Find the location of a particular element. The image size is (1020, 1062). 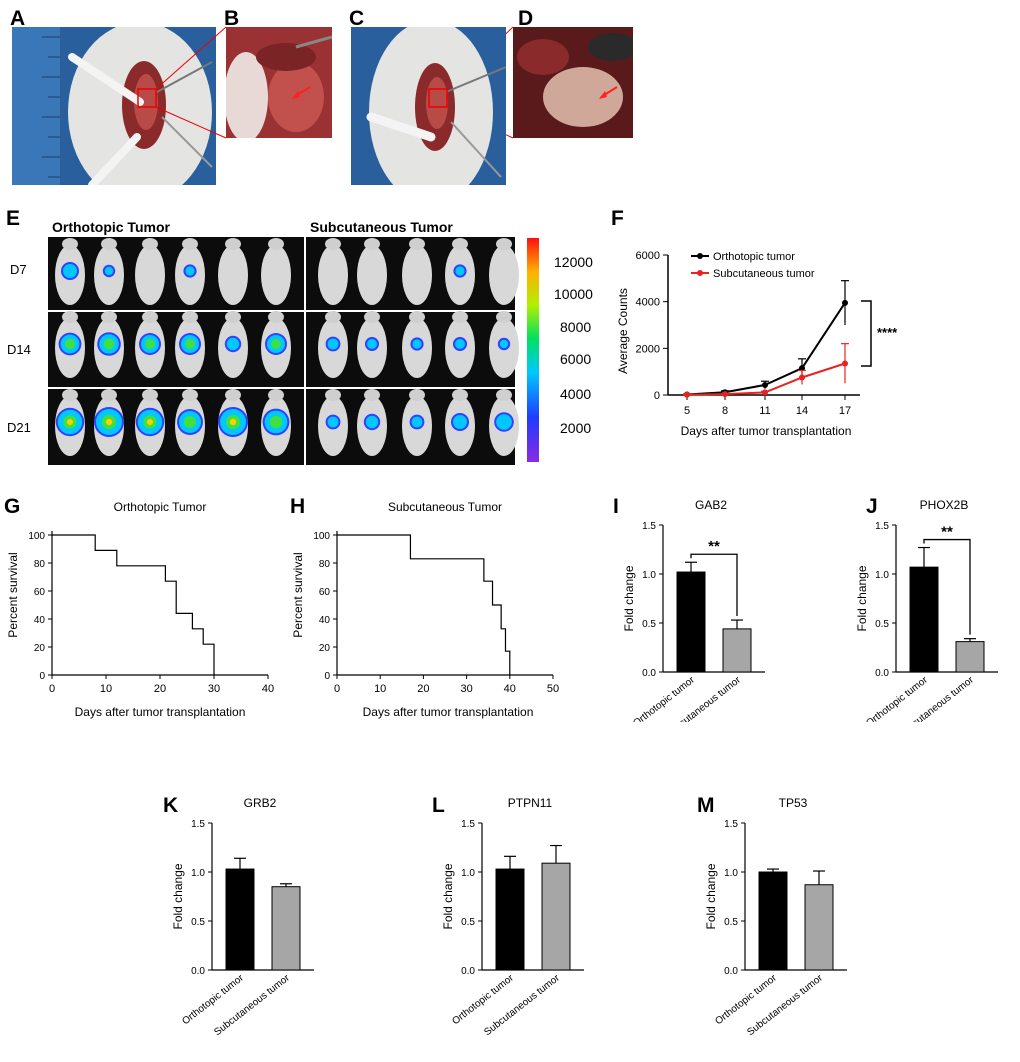

chart-m-ytick-label: 0.0 is located at coordinates (731, 971).